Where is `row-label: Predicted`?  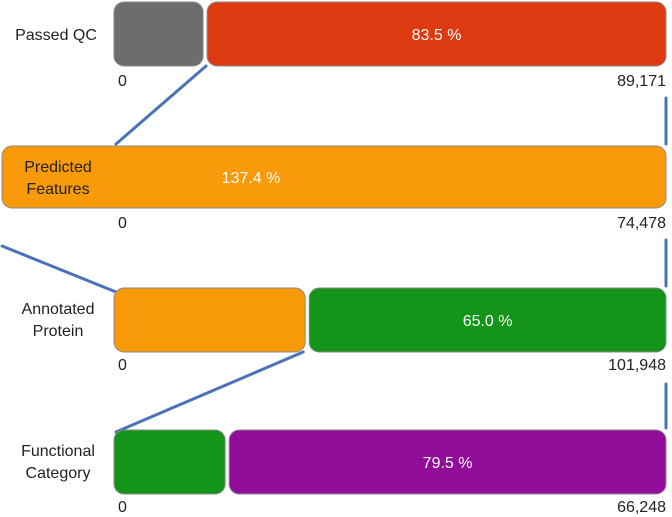 row-label: Predicted is located at coordinates (58, 167).